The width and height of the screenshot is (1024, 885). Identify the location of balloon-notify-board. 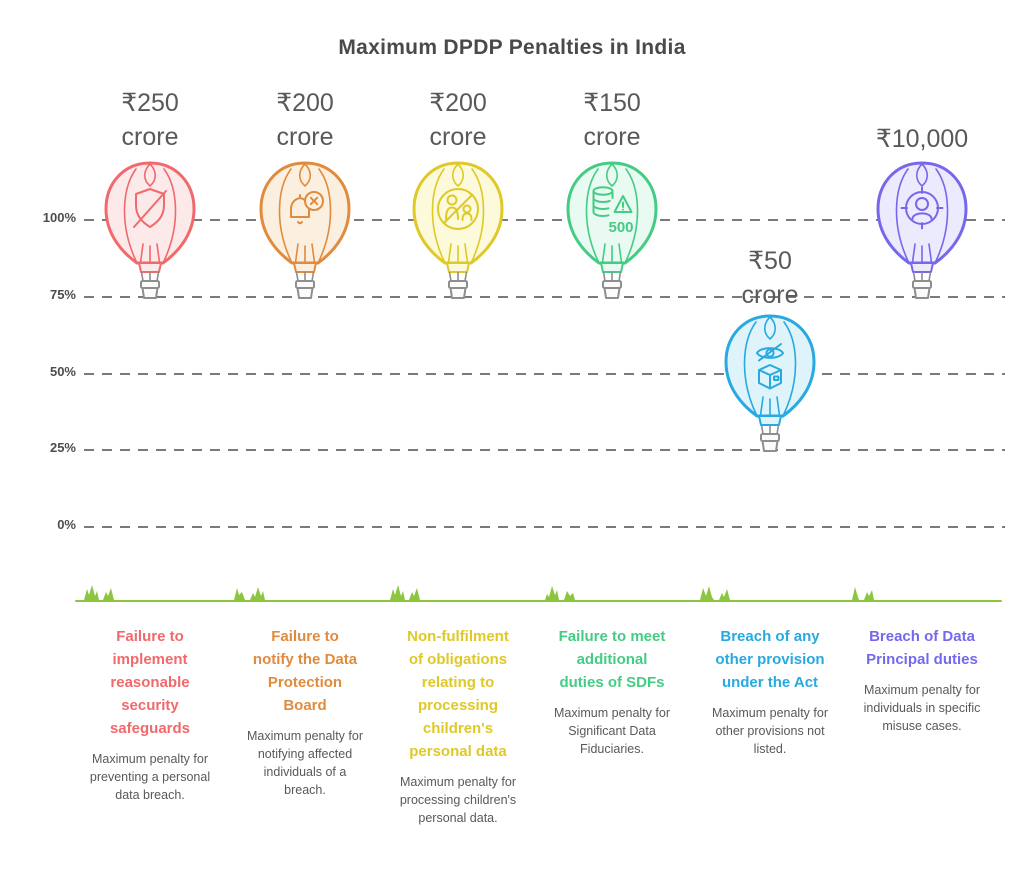
(305, 232).